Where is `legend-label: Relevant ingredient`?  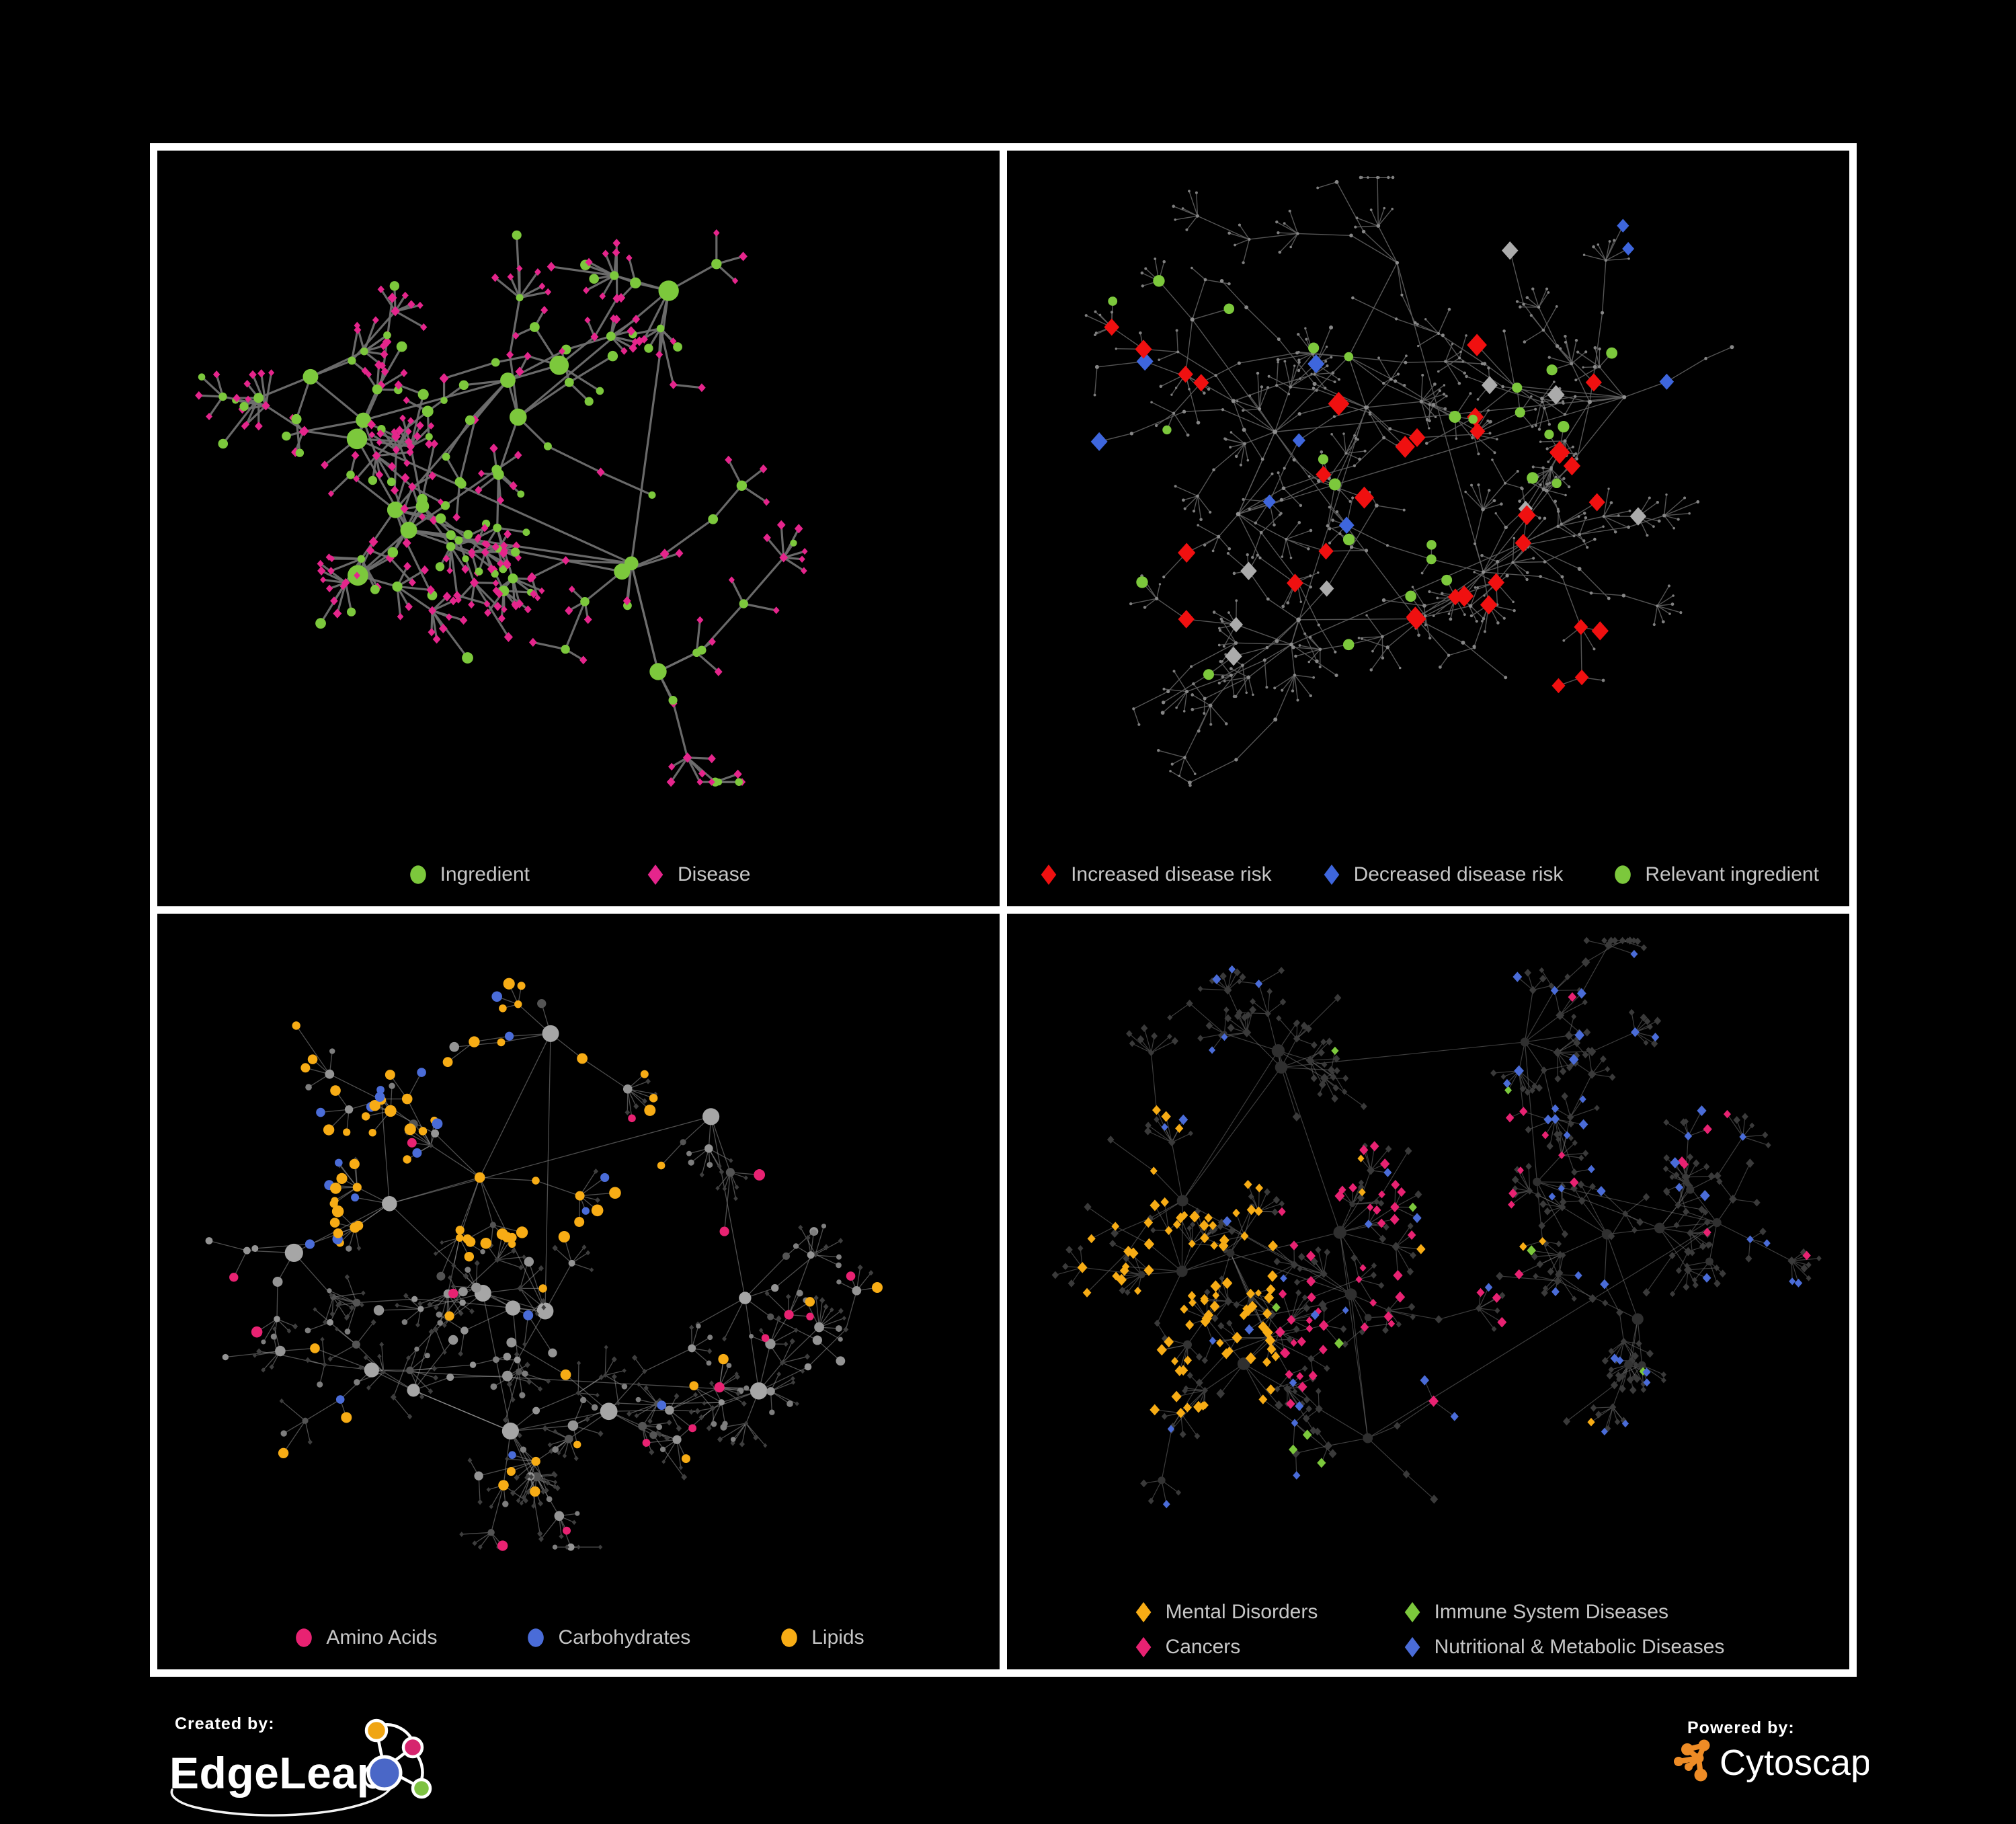
legend-label: Relevant ingredient is located at coordinates (1732, 875).